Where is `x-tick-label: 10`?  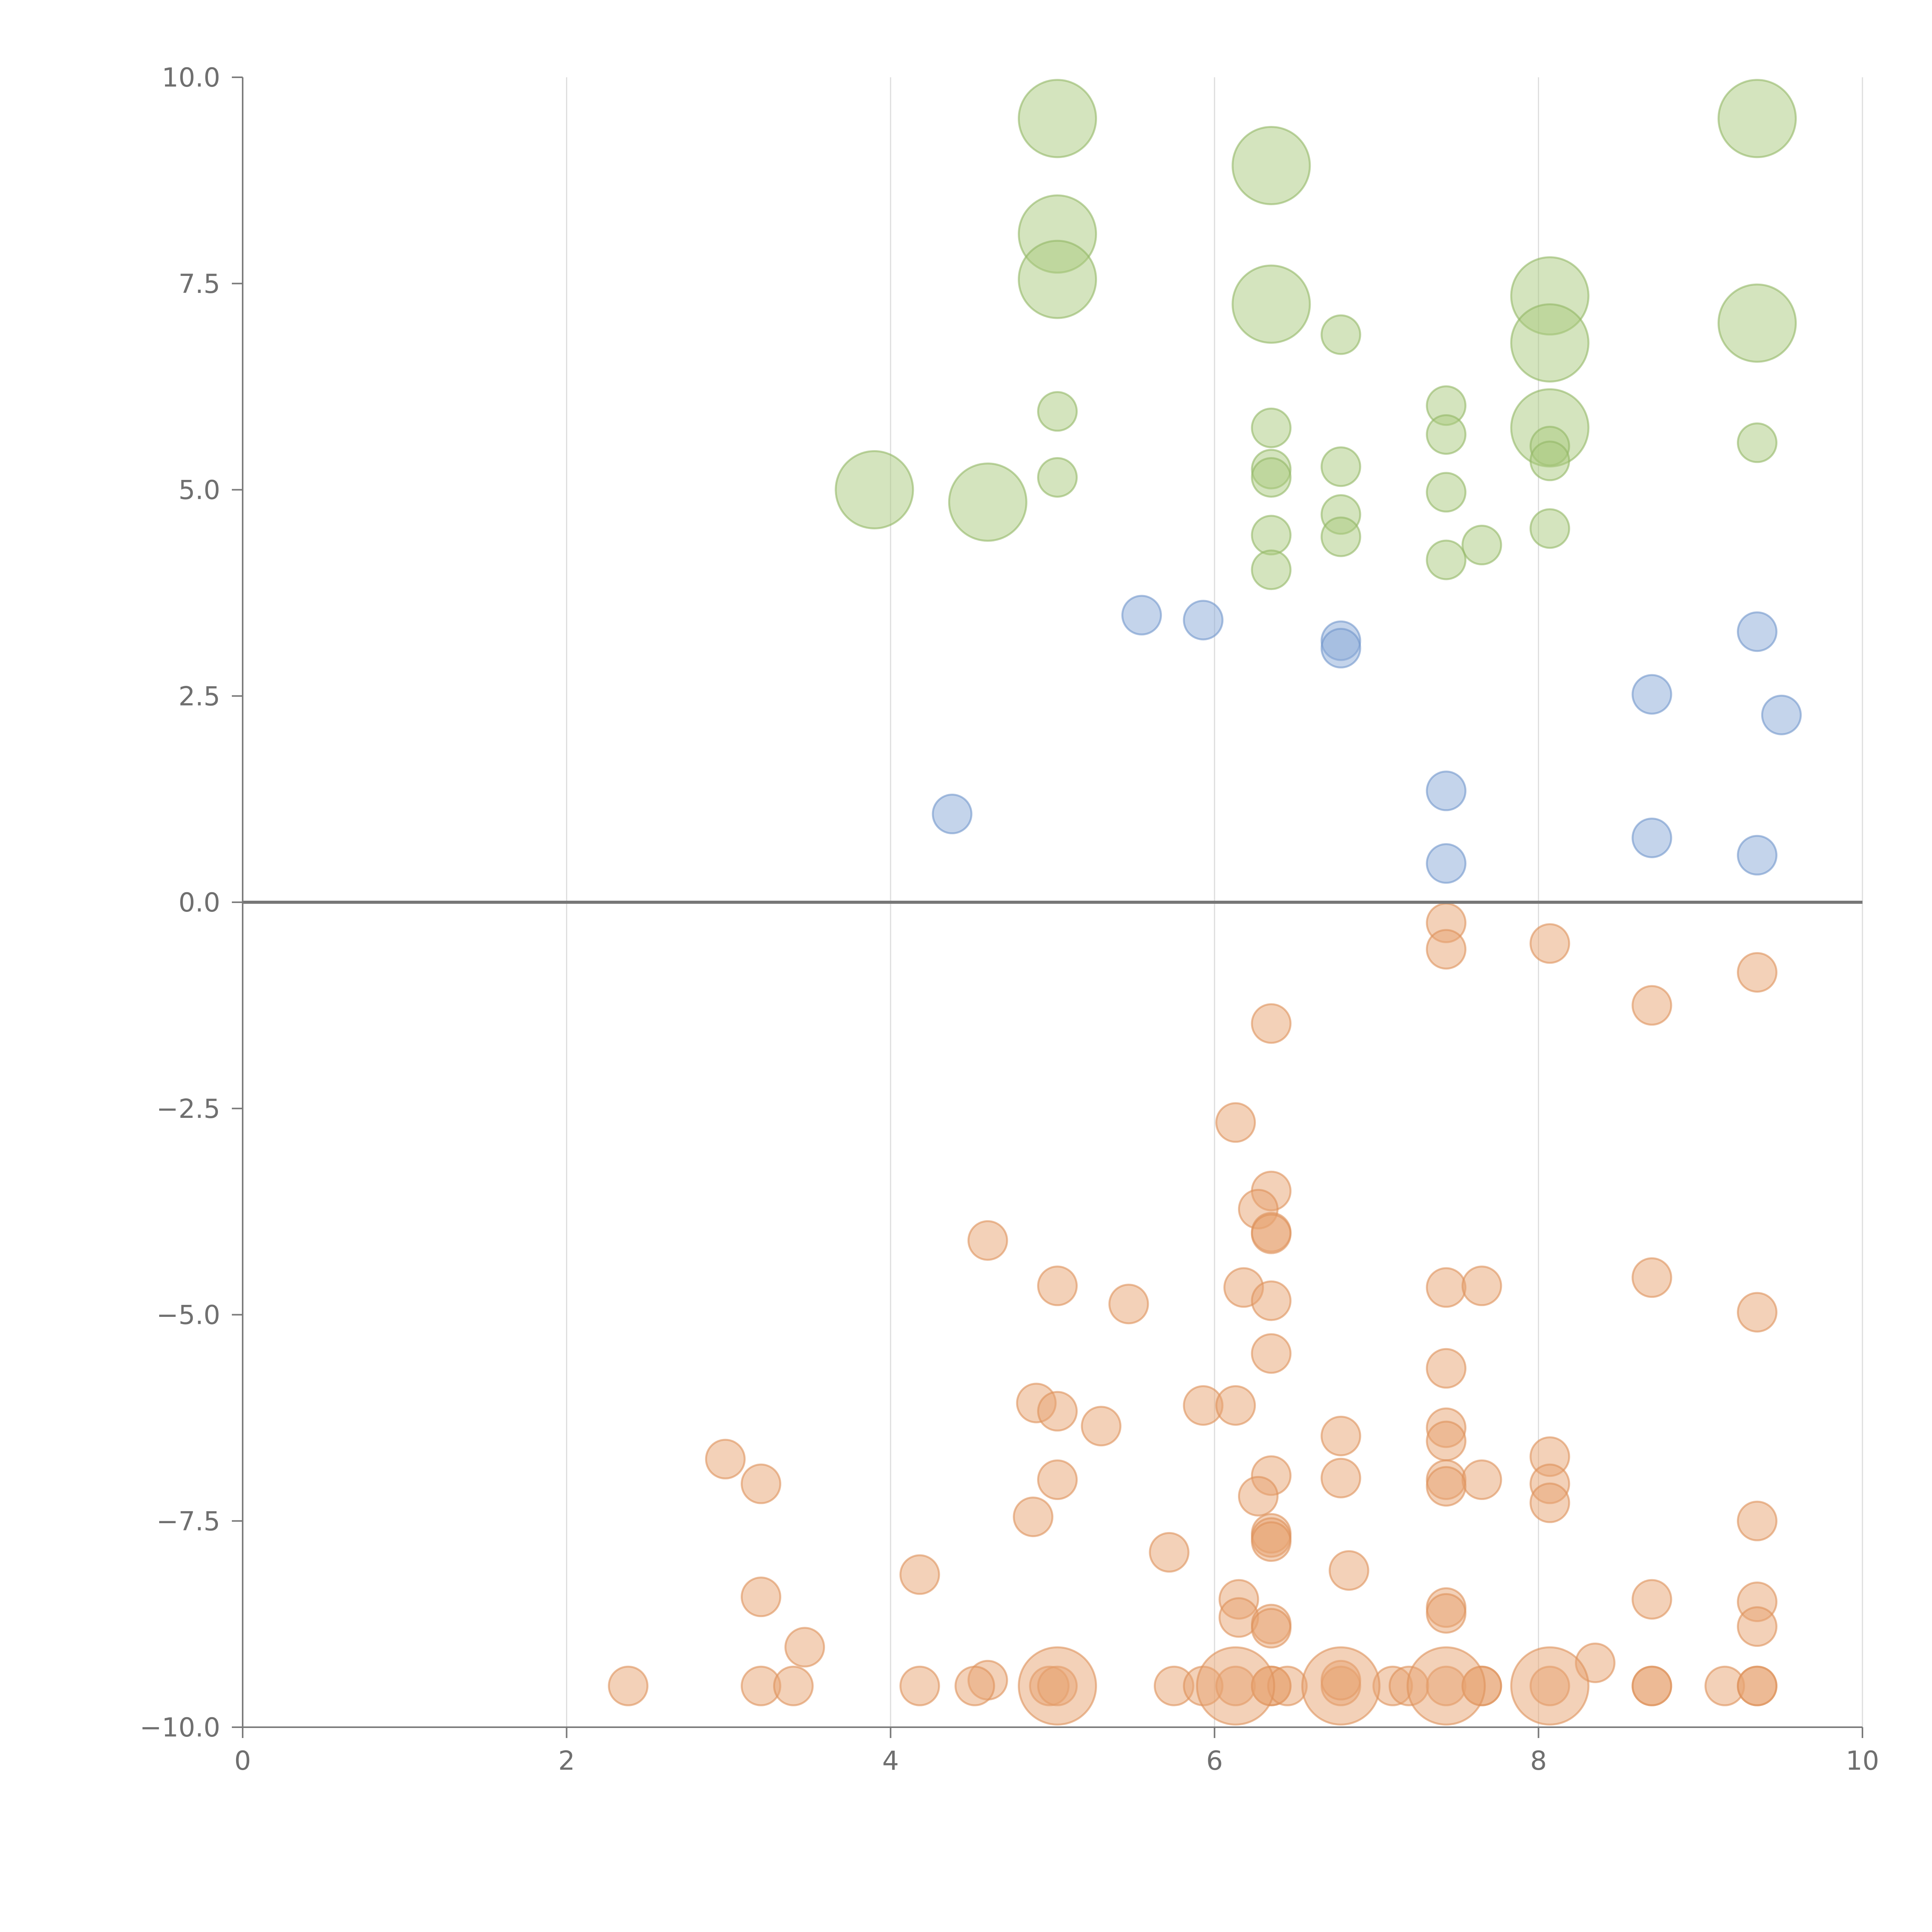
x-tick-label: 10 is located at coordinates (1863, 1761).